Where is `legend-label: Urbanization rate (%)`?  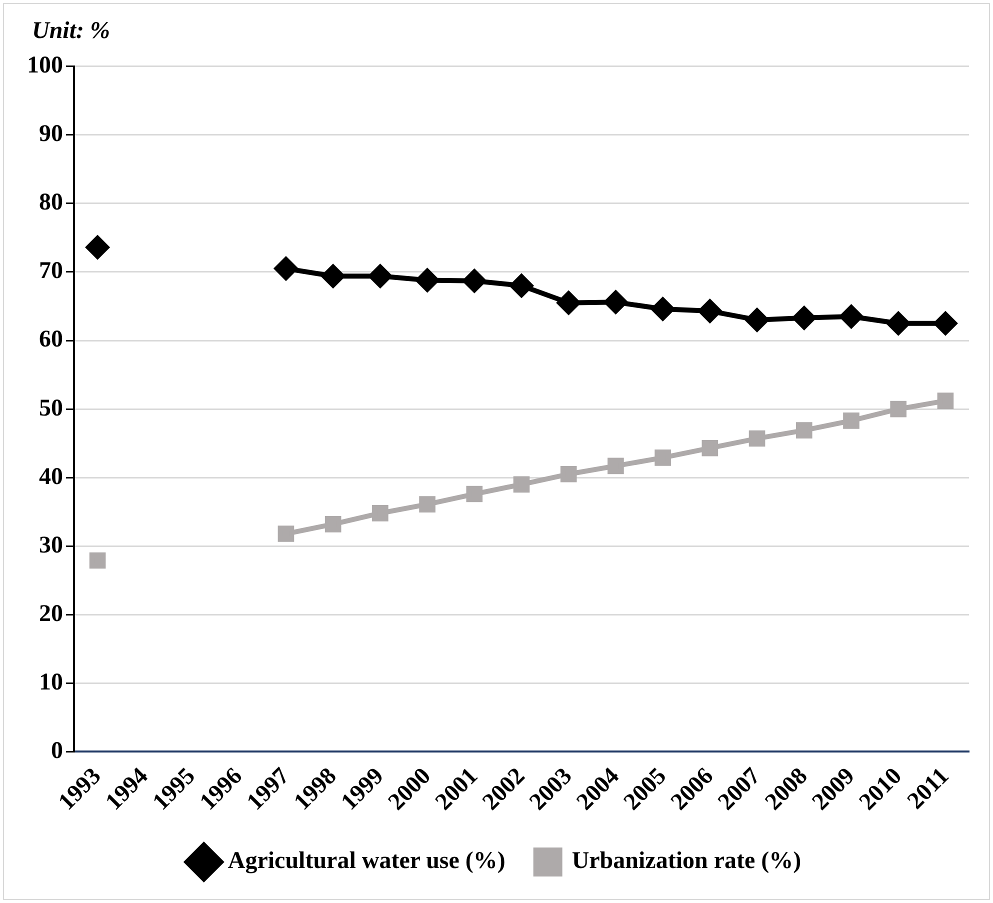
legend-label: Urbanization rate (%) is located at coordinates (687, 861).